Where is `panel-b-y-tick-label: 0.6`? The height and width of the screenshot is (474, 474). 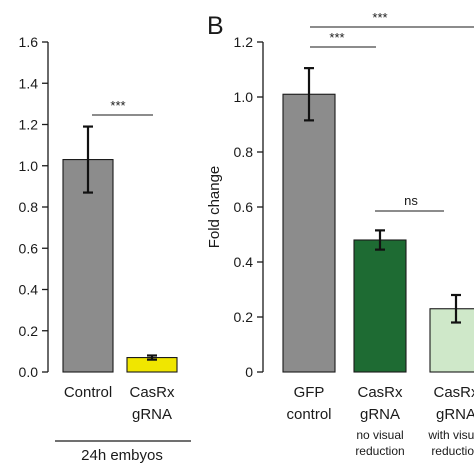 panel-b-y-tick-label: 0.6 is located at coordinates (244, 207).